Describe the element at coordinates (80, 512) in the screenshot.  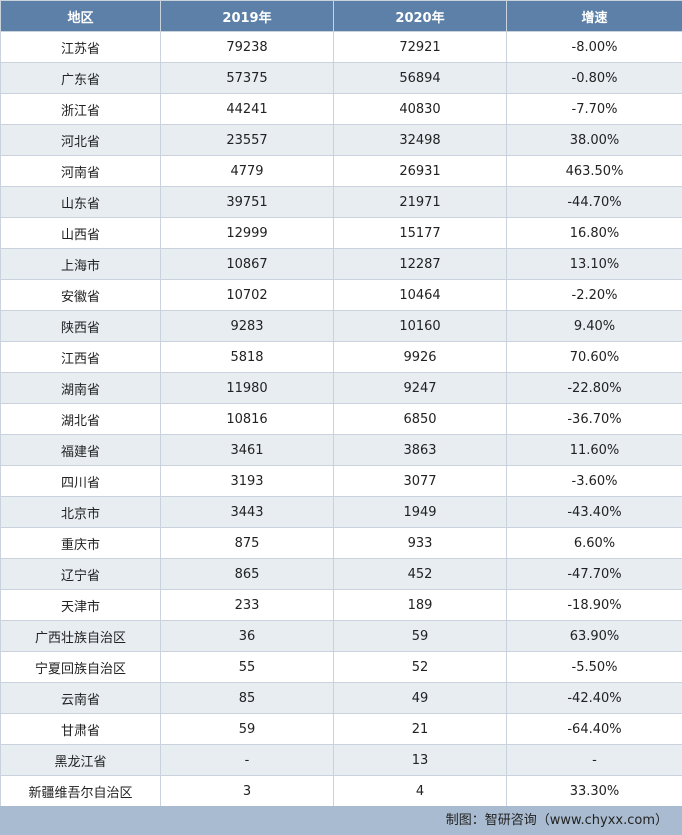
I see `region-cell: 北京市` at that location.